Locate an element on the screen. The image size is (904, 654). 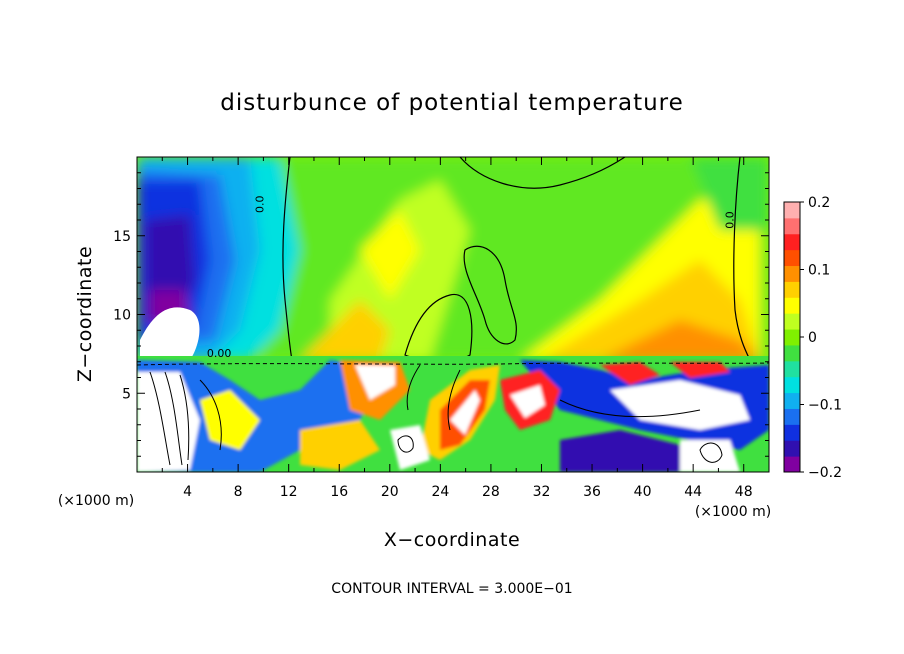
contour-interval-note: CONTOUR INTERVAL = 3.000E−01 is located at coordinates (451, 589).